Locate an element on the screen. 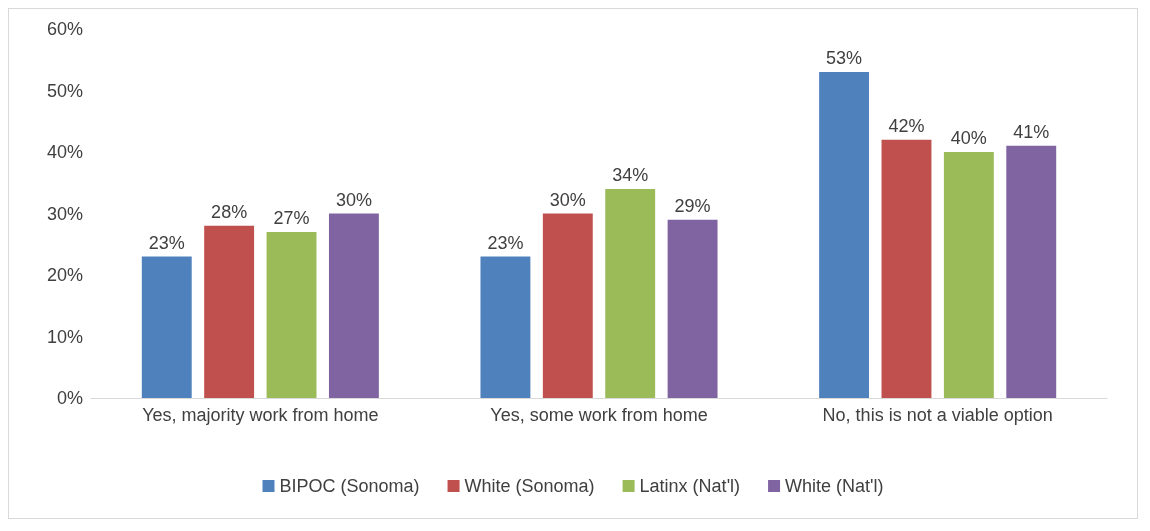 The width and height of the screenshot is (1150, 531). y-tick-label: 60% is located at coordinates (64, 29).